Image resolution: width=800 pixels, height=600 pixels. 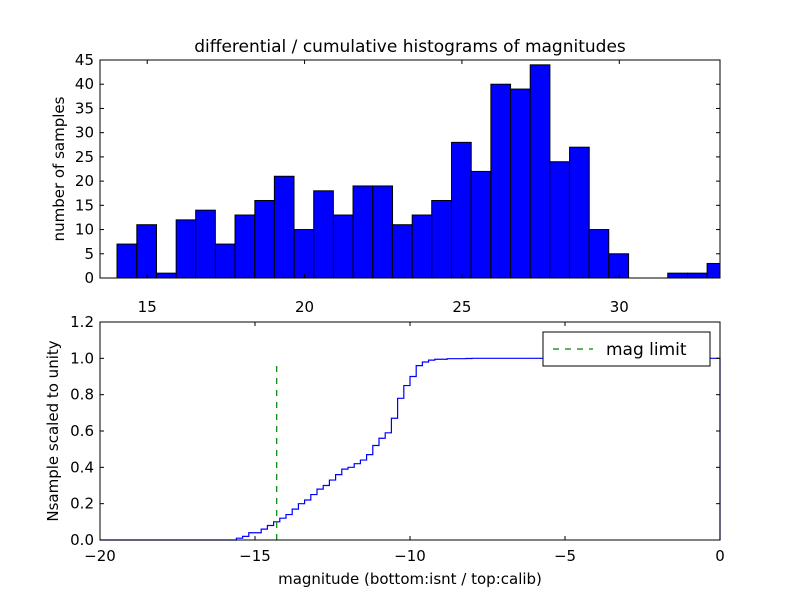 I want to click on histogram-y-tick-label: 0, so click(x=89, y=278).